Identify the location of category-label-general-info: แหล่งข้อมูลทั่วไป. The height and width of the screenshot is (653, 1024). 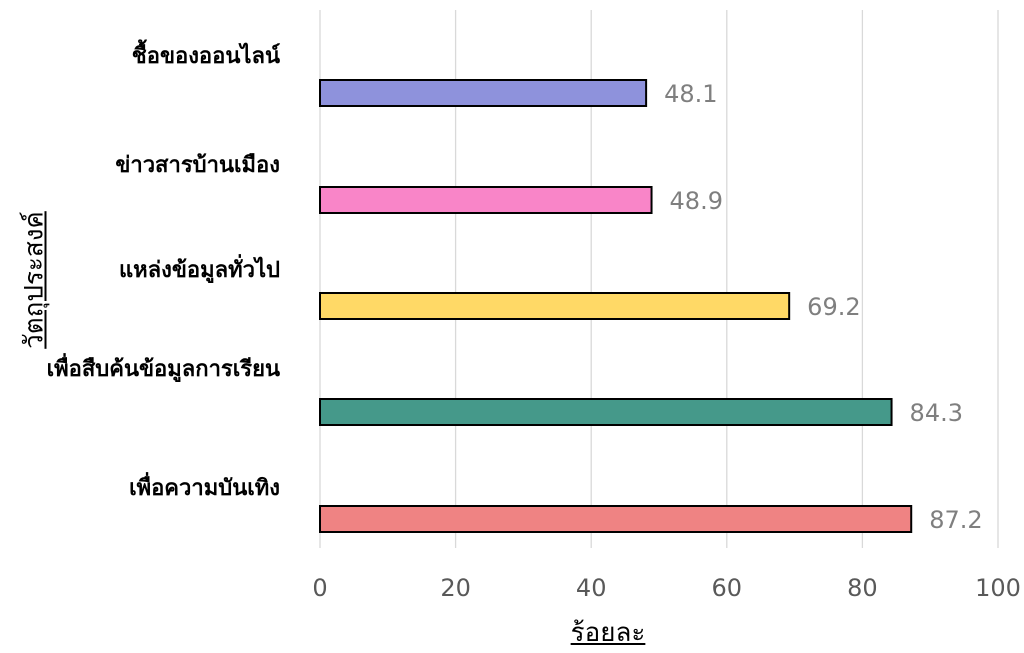
(199, 270).